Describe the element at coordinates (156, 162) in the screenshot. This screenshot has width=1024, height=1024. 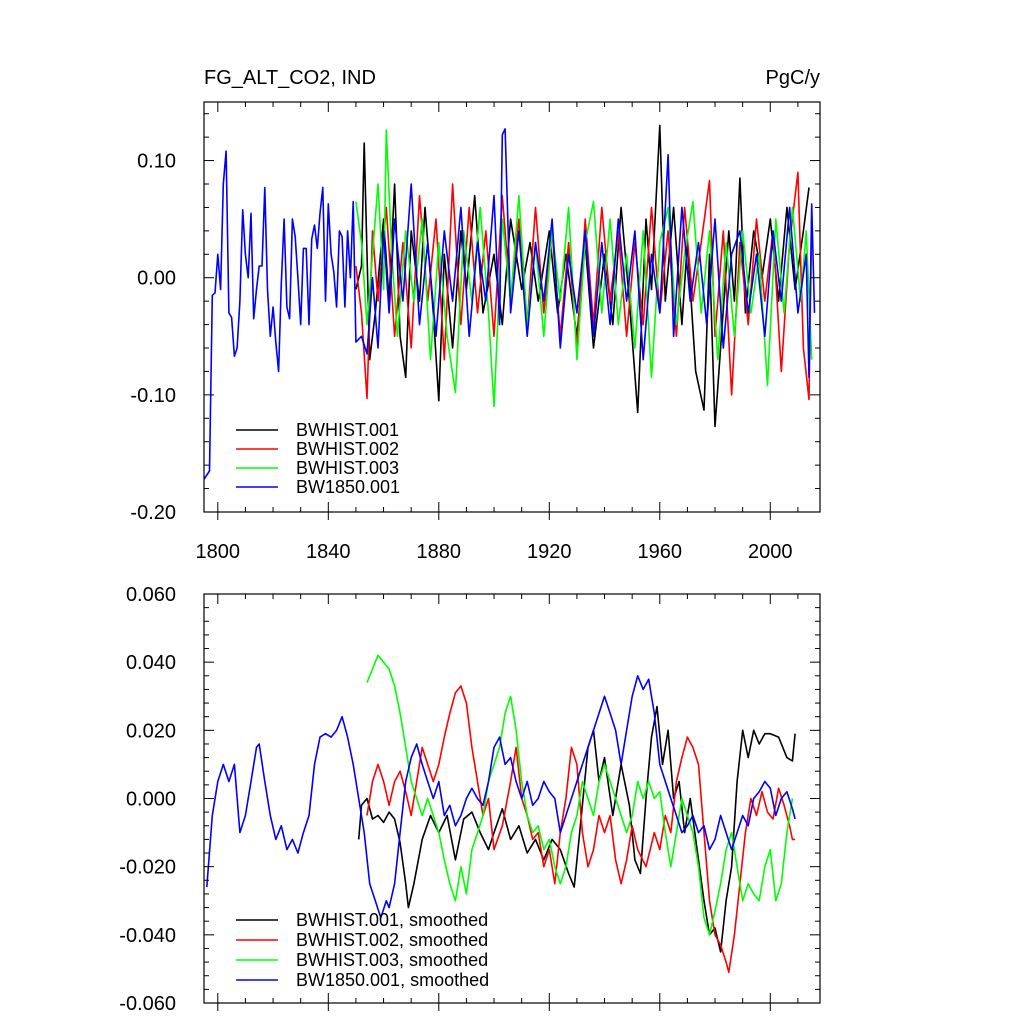
I see `y-tick-label: 0.10` at that location.